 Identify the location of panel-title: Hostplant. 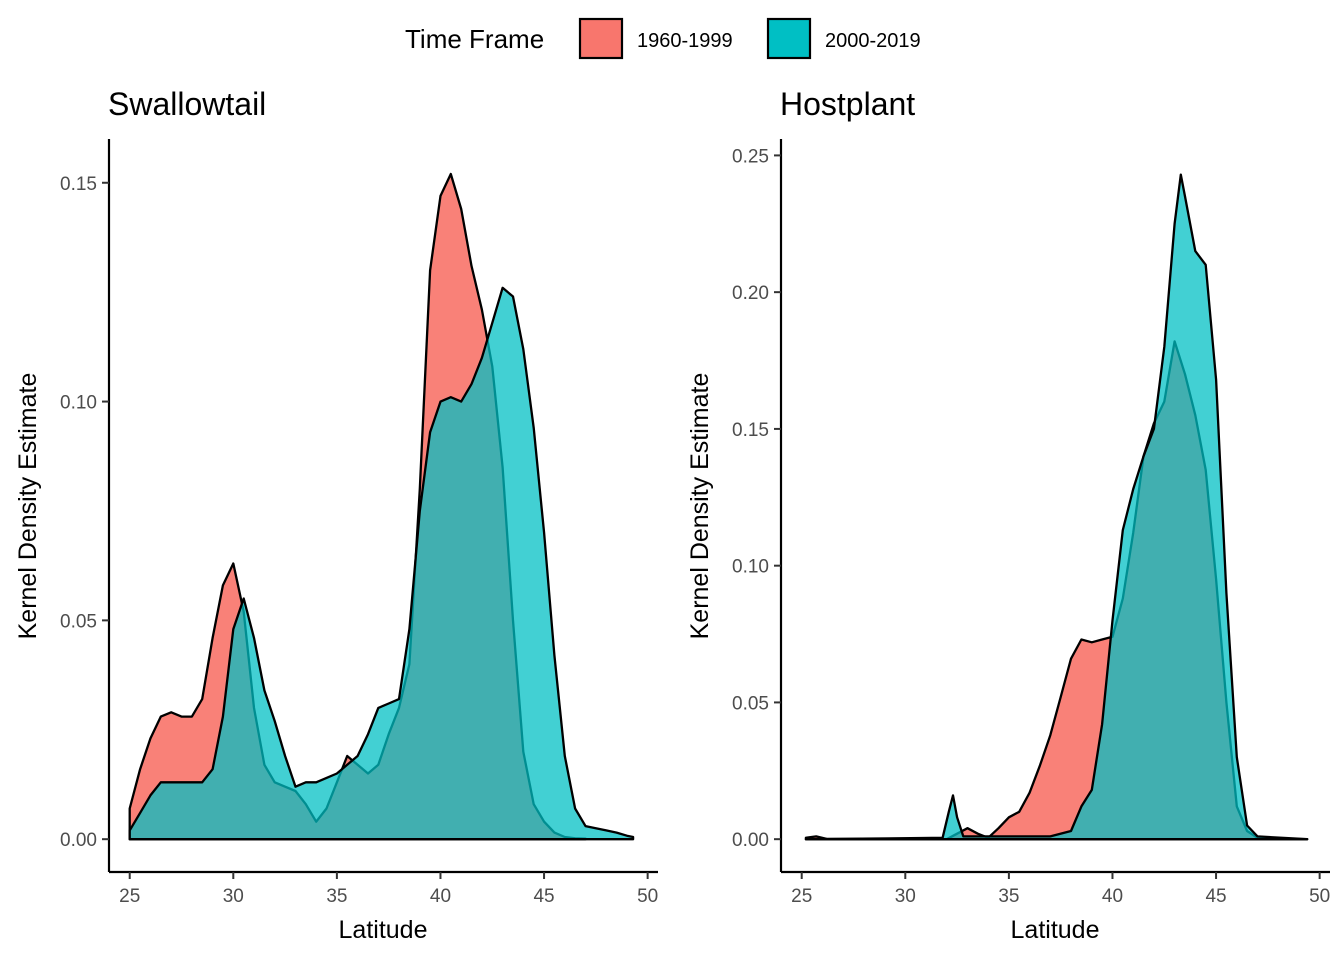
(847, 104).